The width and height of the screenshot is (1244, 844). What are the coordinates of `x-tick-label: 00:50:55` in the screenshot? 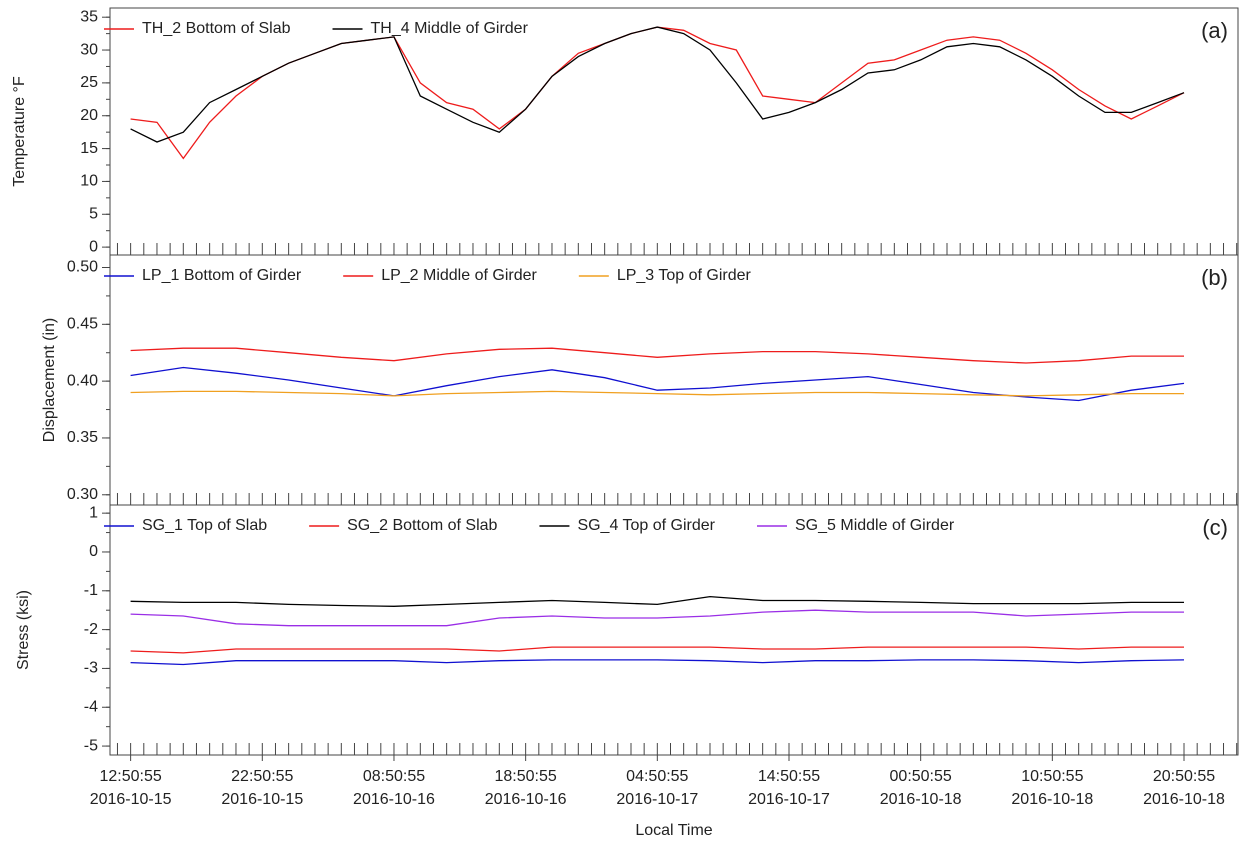 It's located at (921, 776).